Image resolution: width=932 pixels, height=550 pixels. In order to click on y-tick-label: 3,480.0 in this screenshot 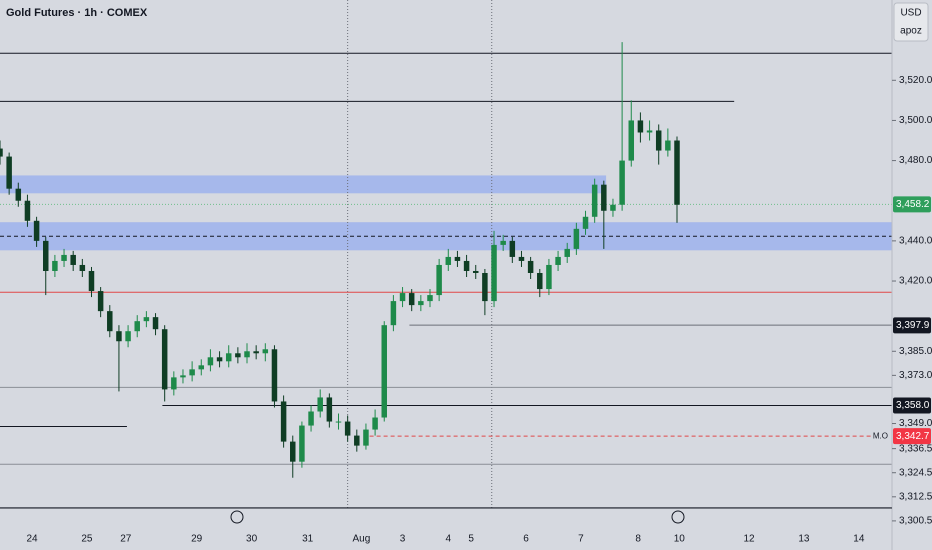, I will do `click(915, 160)`.